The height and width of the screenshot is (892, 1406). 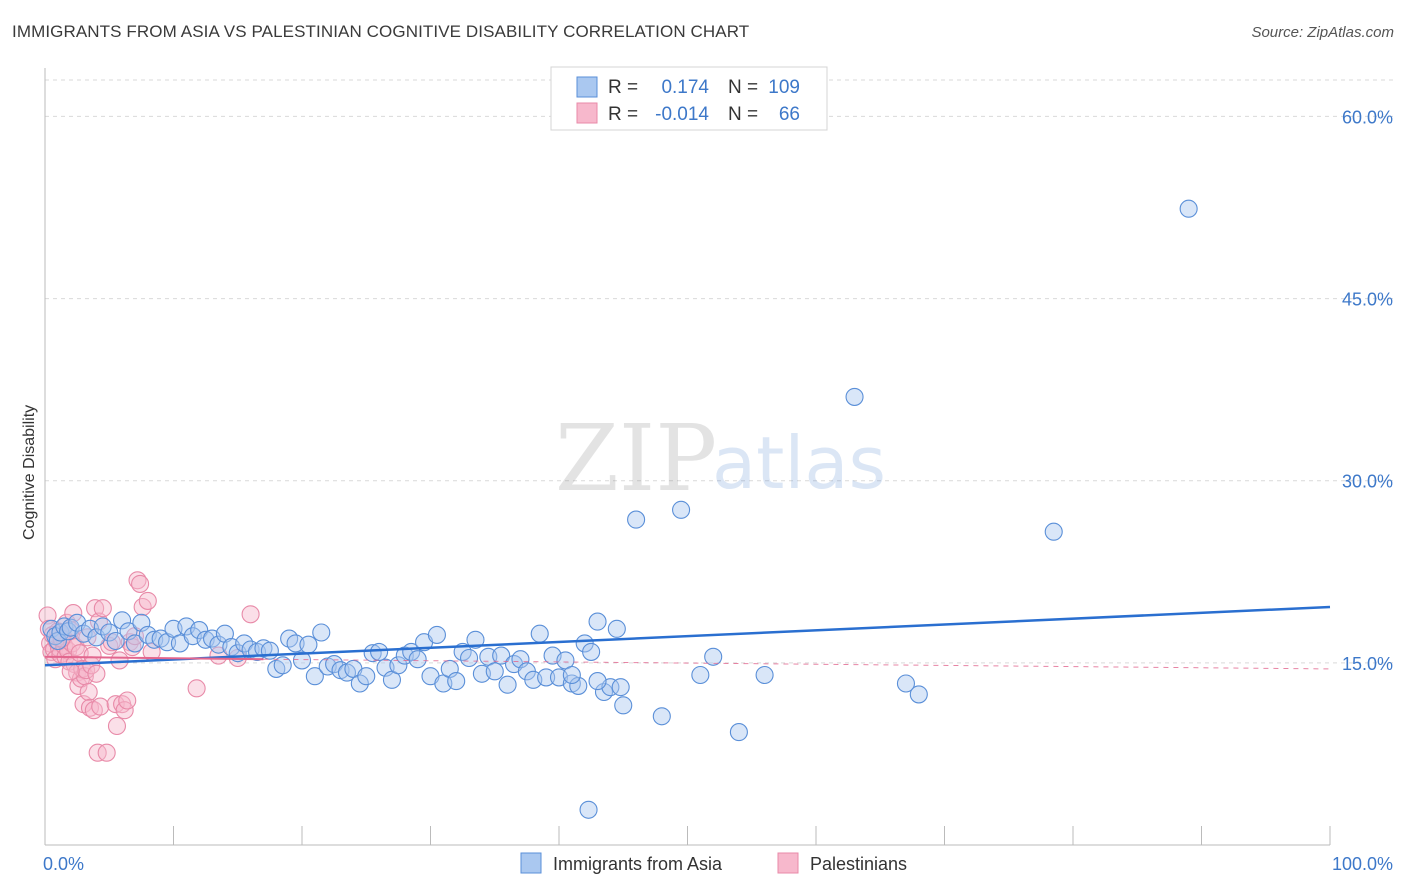 I want to click on series-palestinians, so click(x=149, y=666).